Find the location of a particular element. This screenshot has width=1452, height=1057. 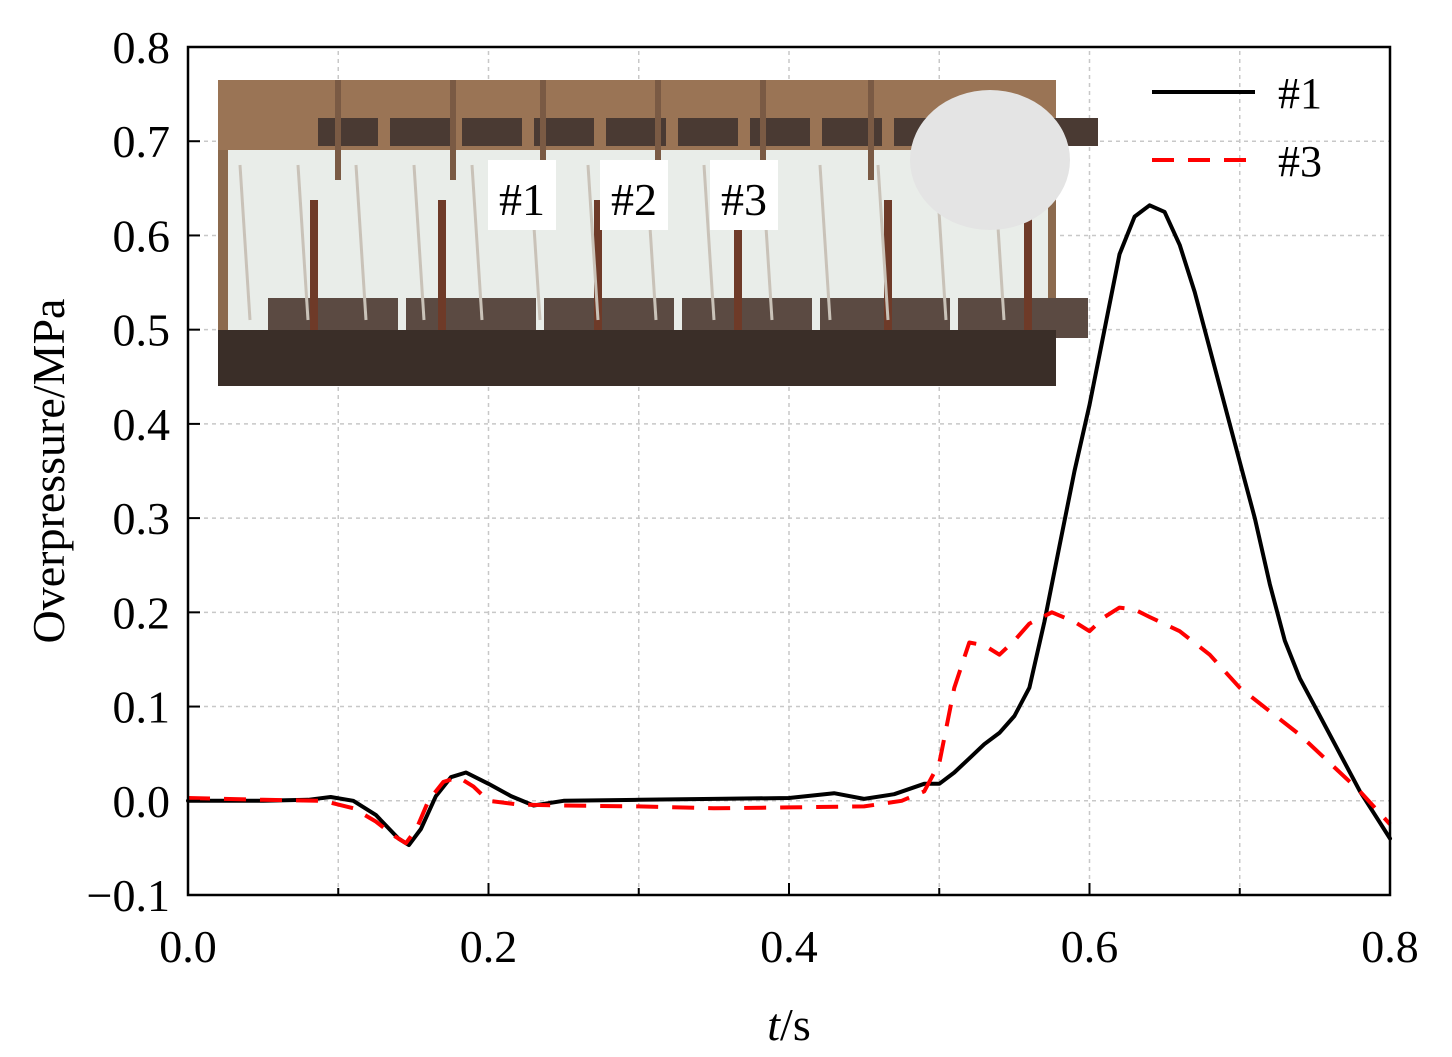

legend-label-1: #1 is located at coordinates (1300, 93).